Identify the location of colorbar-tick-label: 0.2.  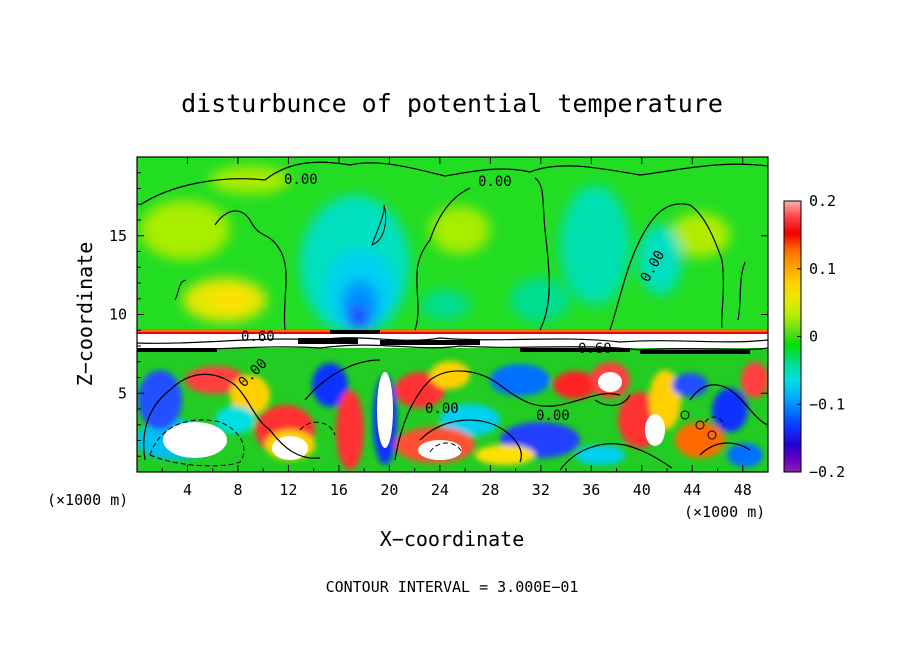
(822, 201).